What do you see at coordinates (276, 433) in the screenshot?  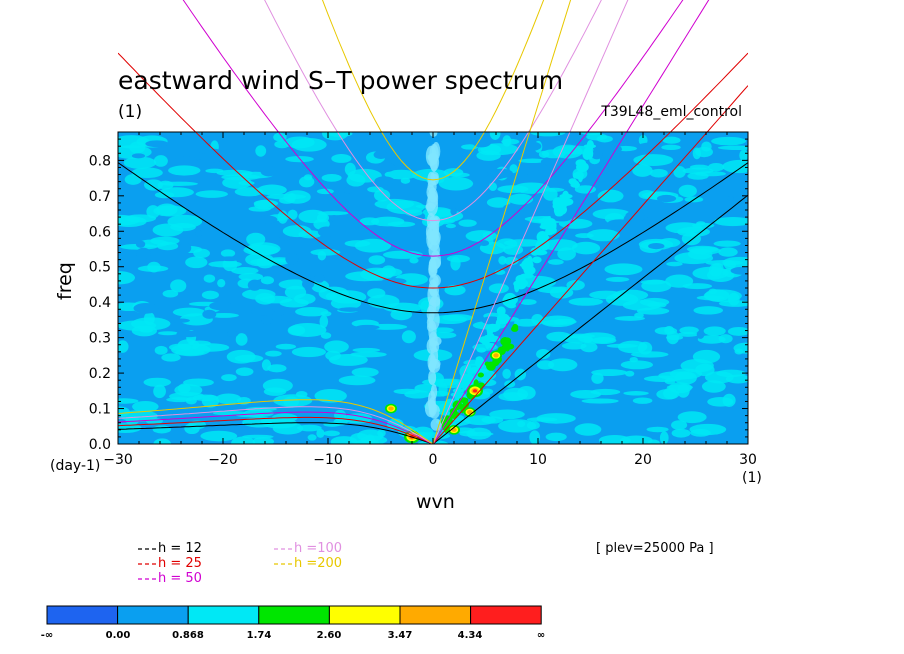 I see `rossby-curve-h12` at bounding box center [276, 433].